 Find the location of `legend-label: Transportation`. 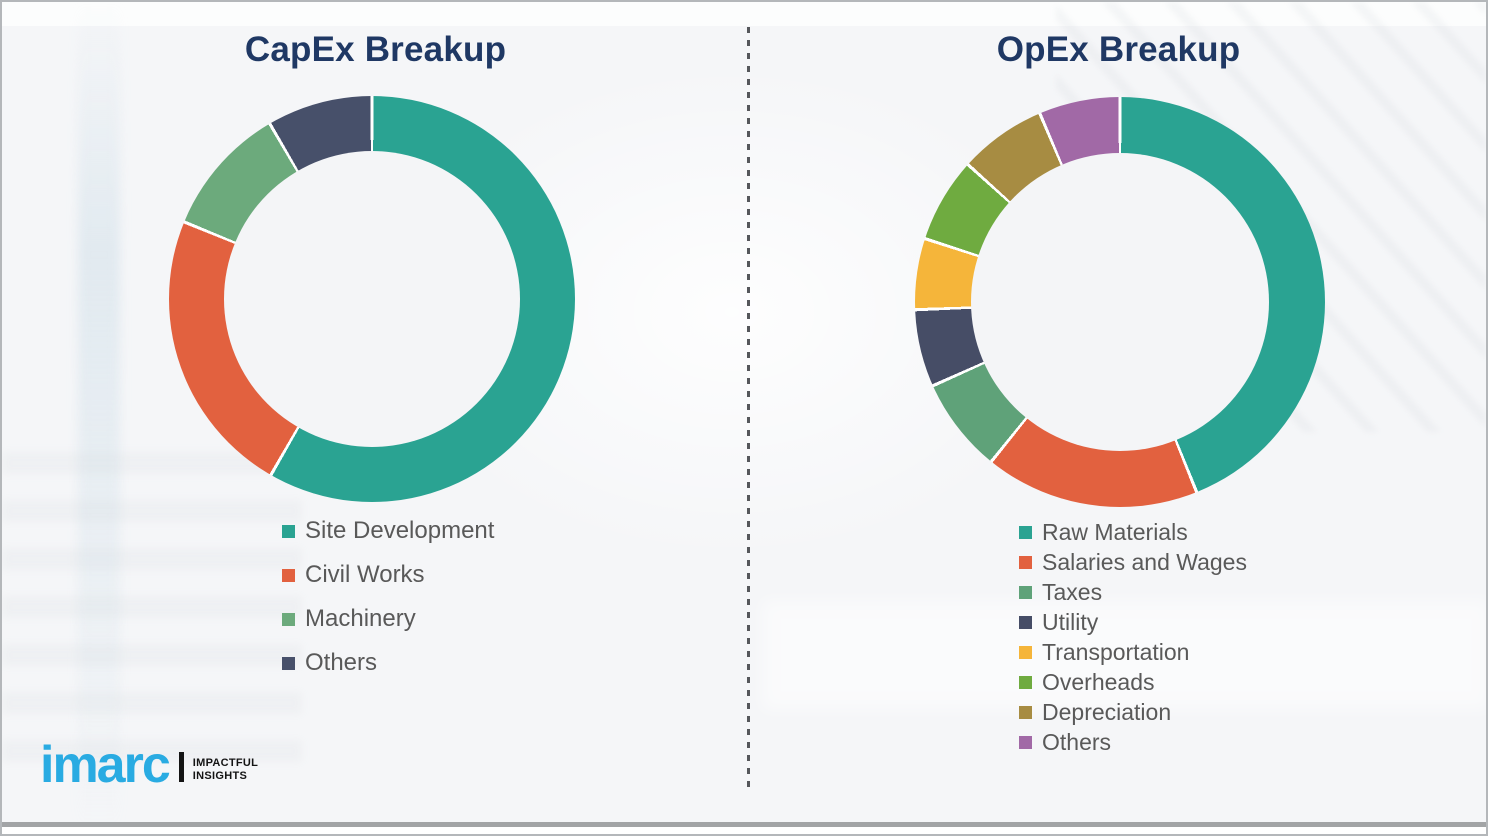

legend-label: Transportation is located at coordinates (1116, 651).